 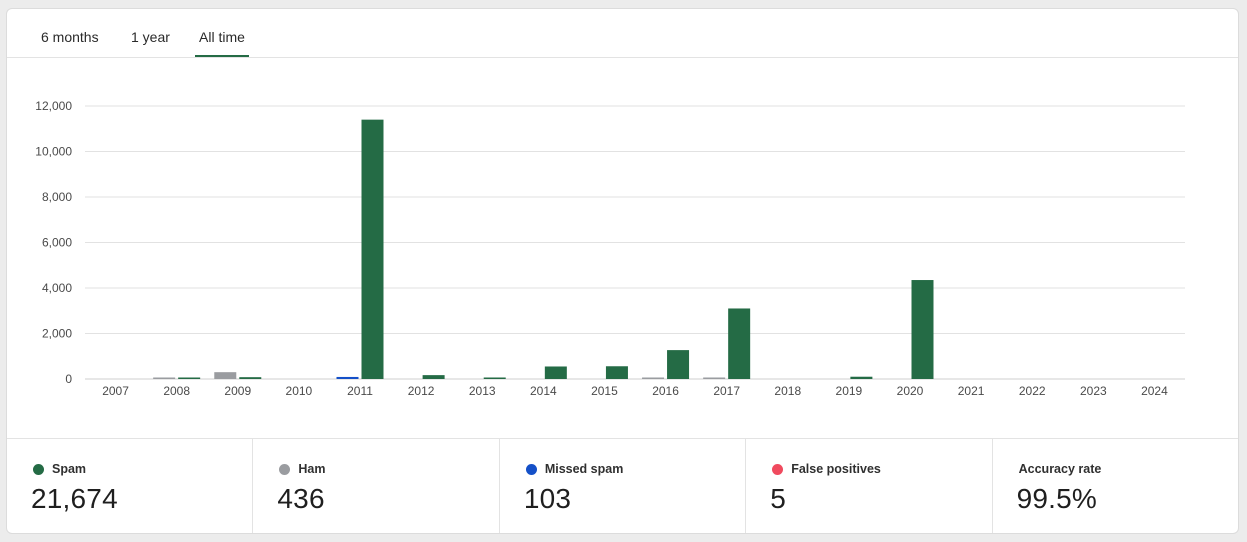 What do you see at coordinates (372, 249) in the screenshot?
I see `bar-spam-2011` at bounding box center [372, 249].